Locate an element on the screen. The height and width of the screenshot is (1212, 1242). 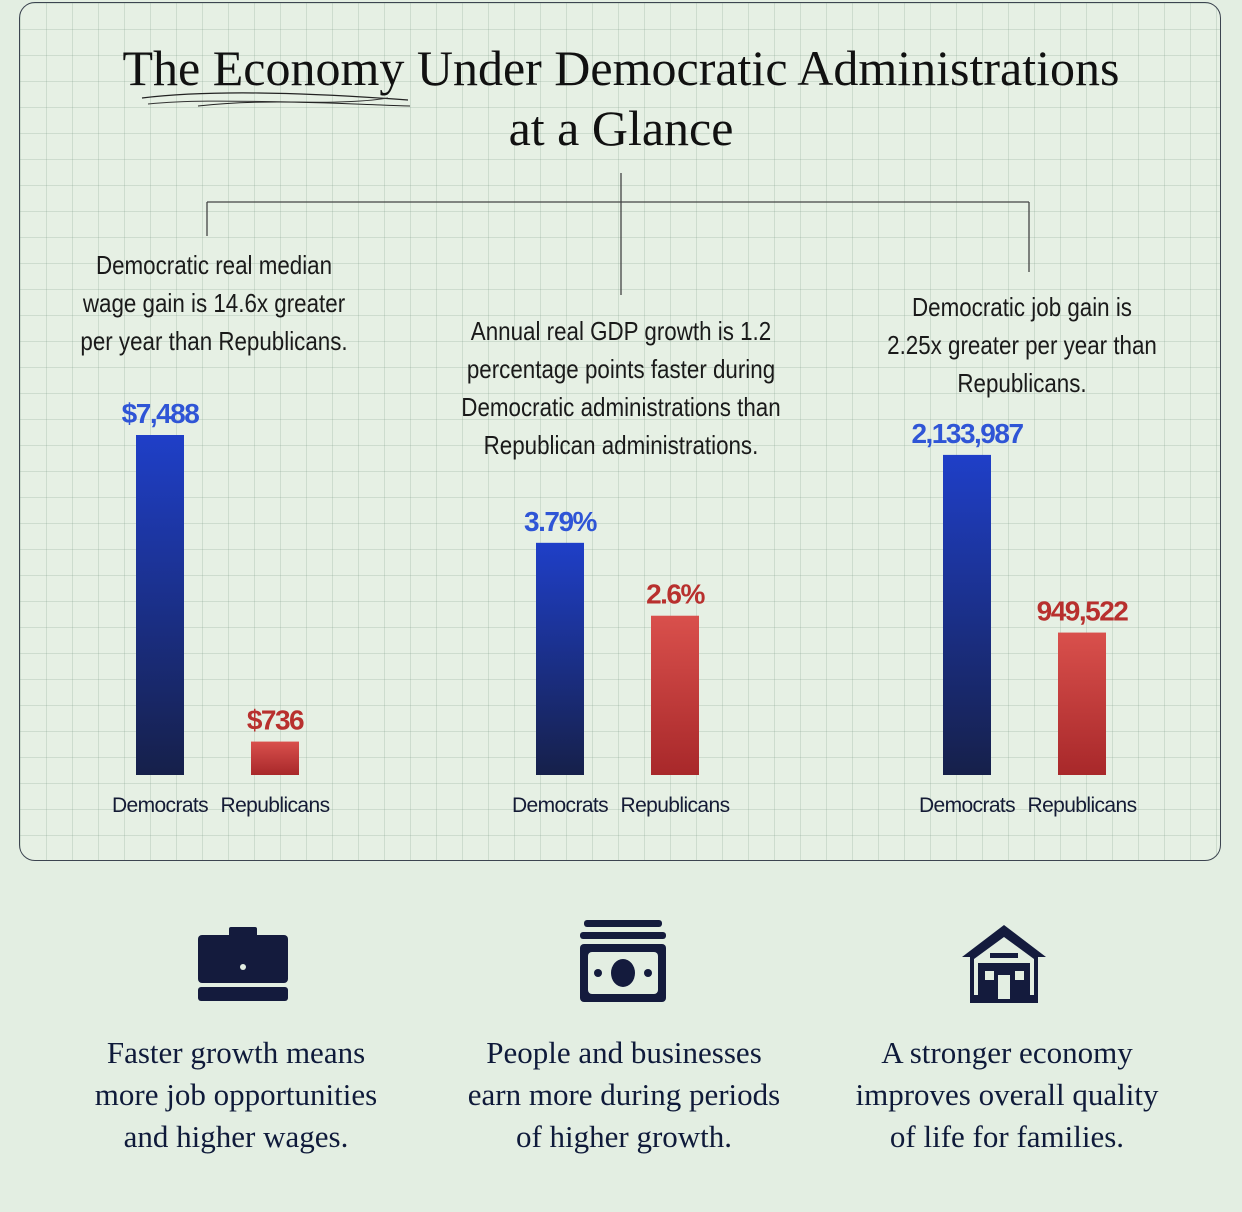
footer-line: of higher growth. is located at coordinates (624, 1136).